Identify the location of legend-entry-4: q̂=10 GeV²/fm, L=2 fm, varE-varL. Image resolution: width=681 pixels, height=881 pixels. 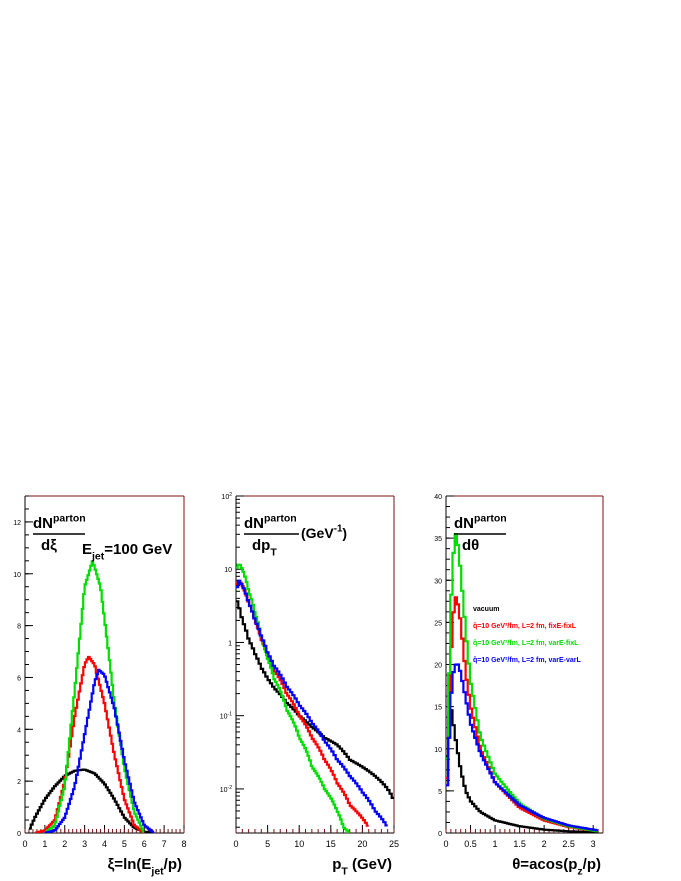
(527, 660).